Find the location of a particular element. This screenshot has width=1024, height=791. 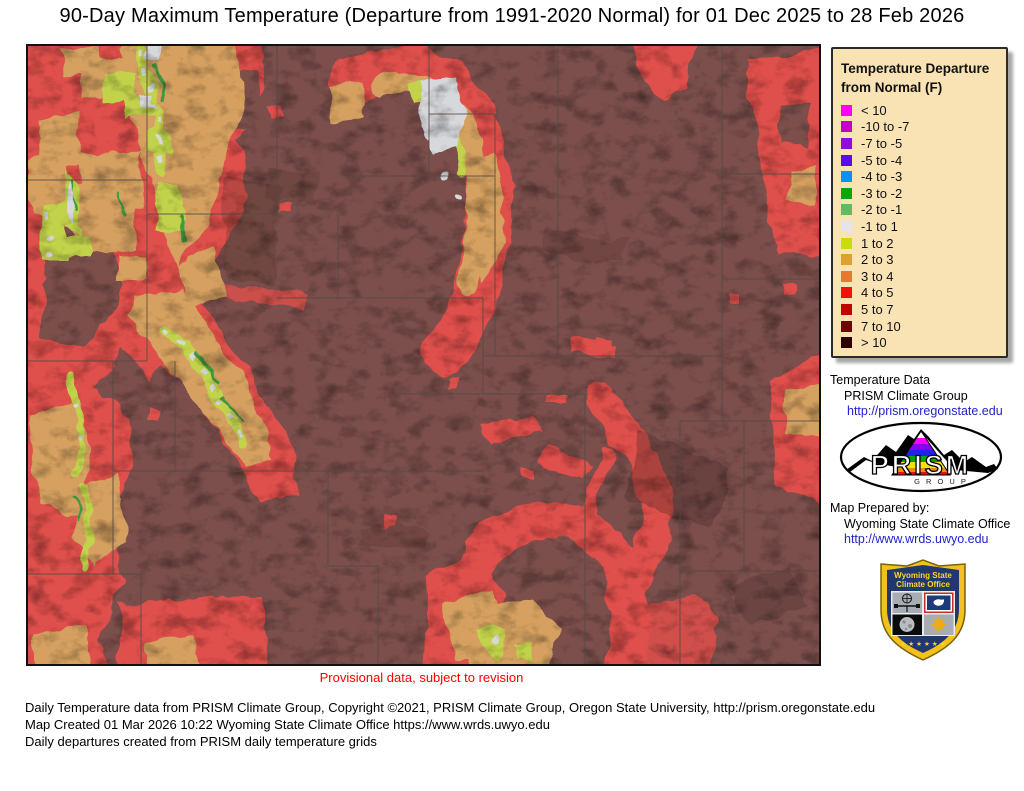

legend-label: -1 to 1 is located at coordinates (879, 226).